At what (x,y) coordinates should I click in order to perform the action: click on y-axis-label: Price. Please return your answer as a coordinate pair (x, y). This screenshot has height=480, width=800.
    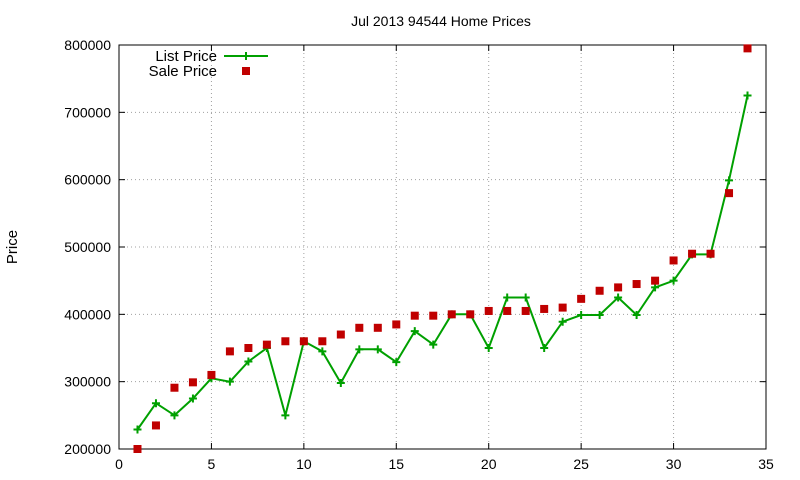
    Looking at the image, I should click on (12, 247).